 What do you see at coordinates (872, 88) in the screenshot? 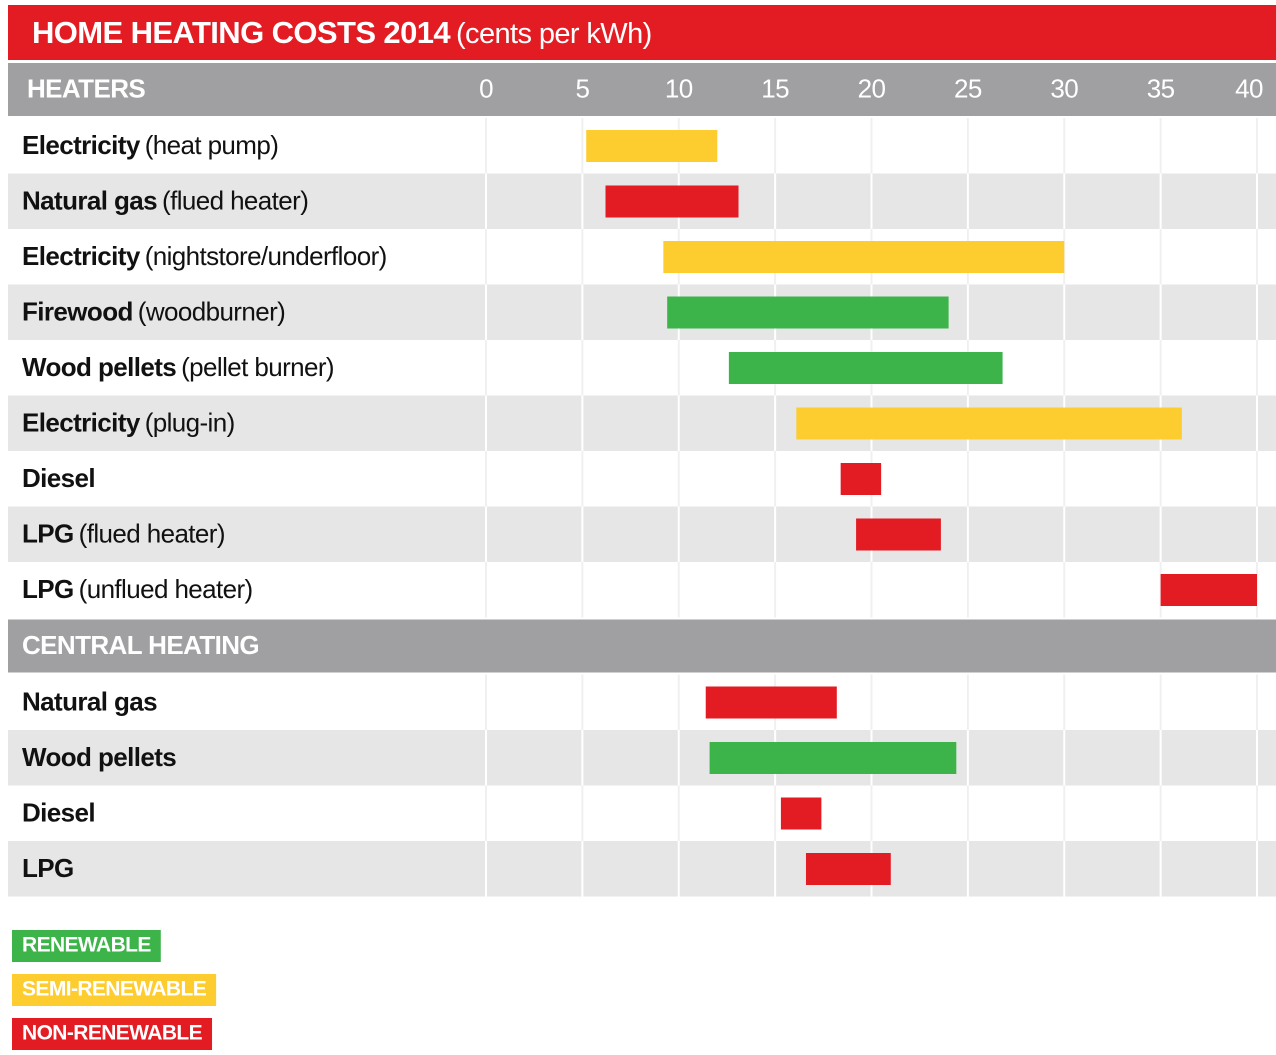
I see `x-tick-label: 20` at bounding box center [872, 88].